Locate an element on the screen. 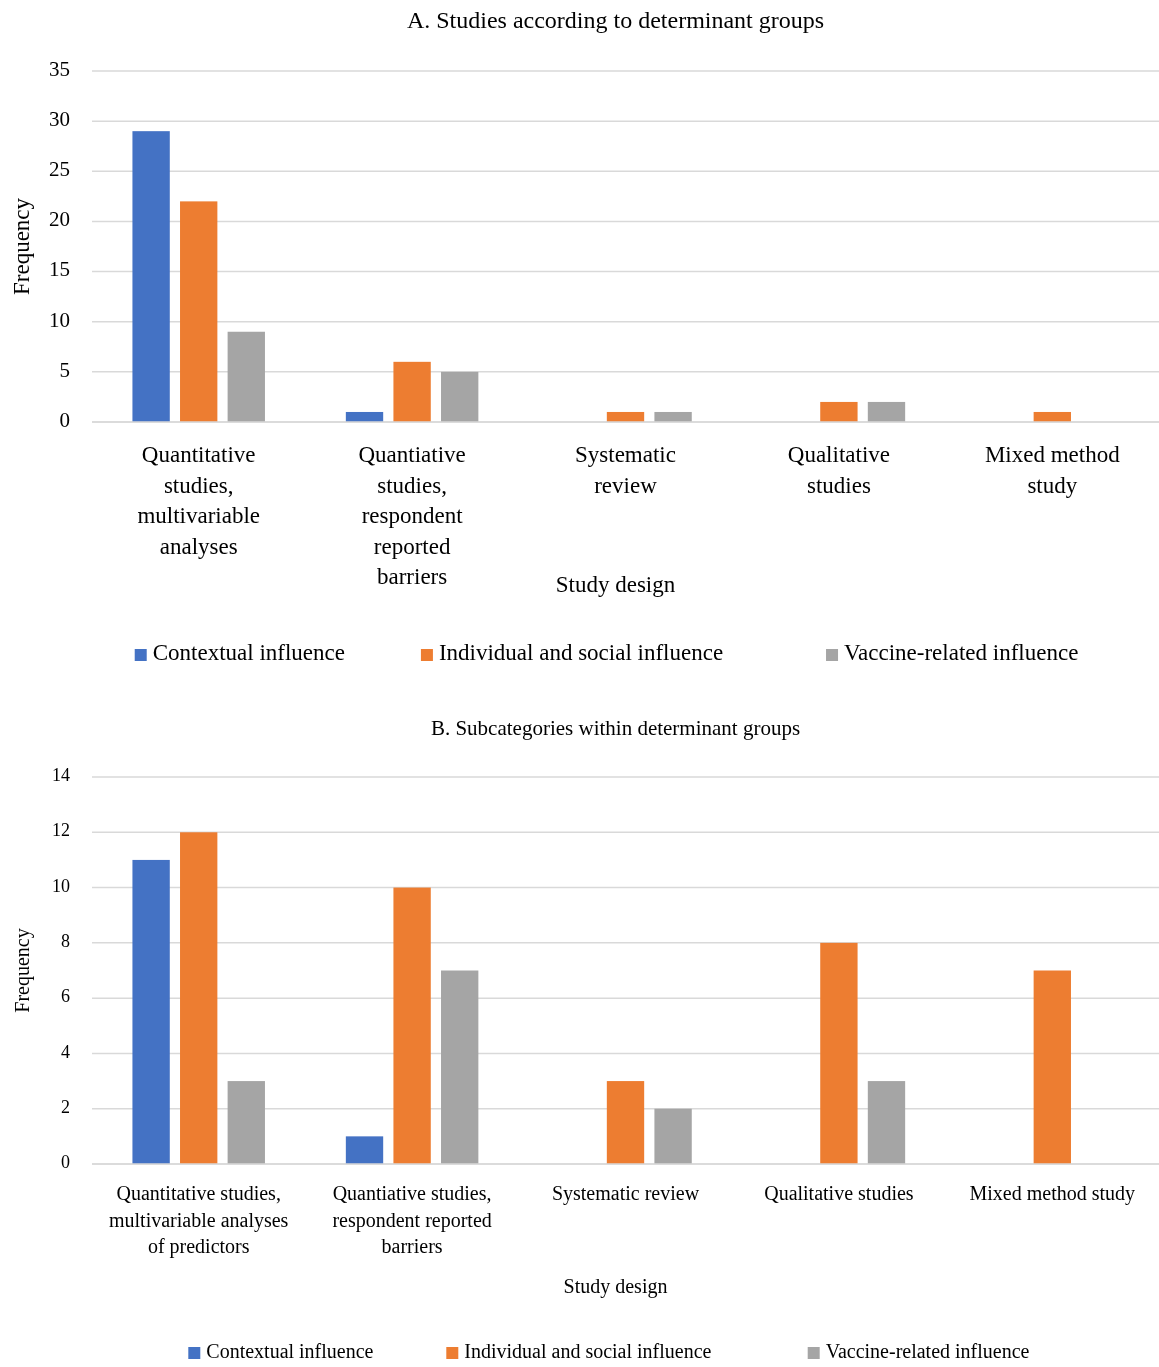 The image size is (1159, 1367). y-tick-label: 35 is located at coordinates (59, 68).